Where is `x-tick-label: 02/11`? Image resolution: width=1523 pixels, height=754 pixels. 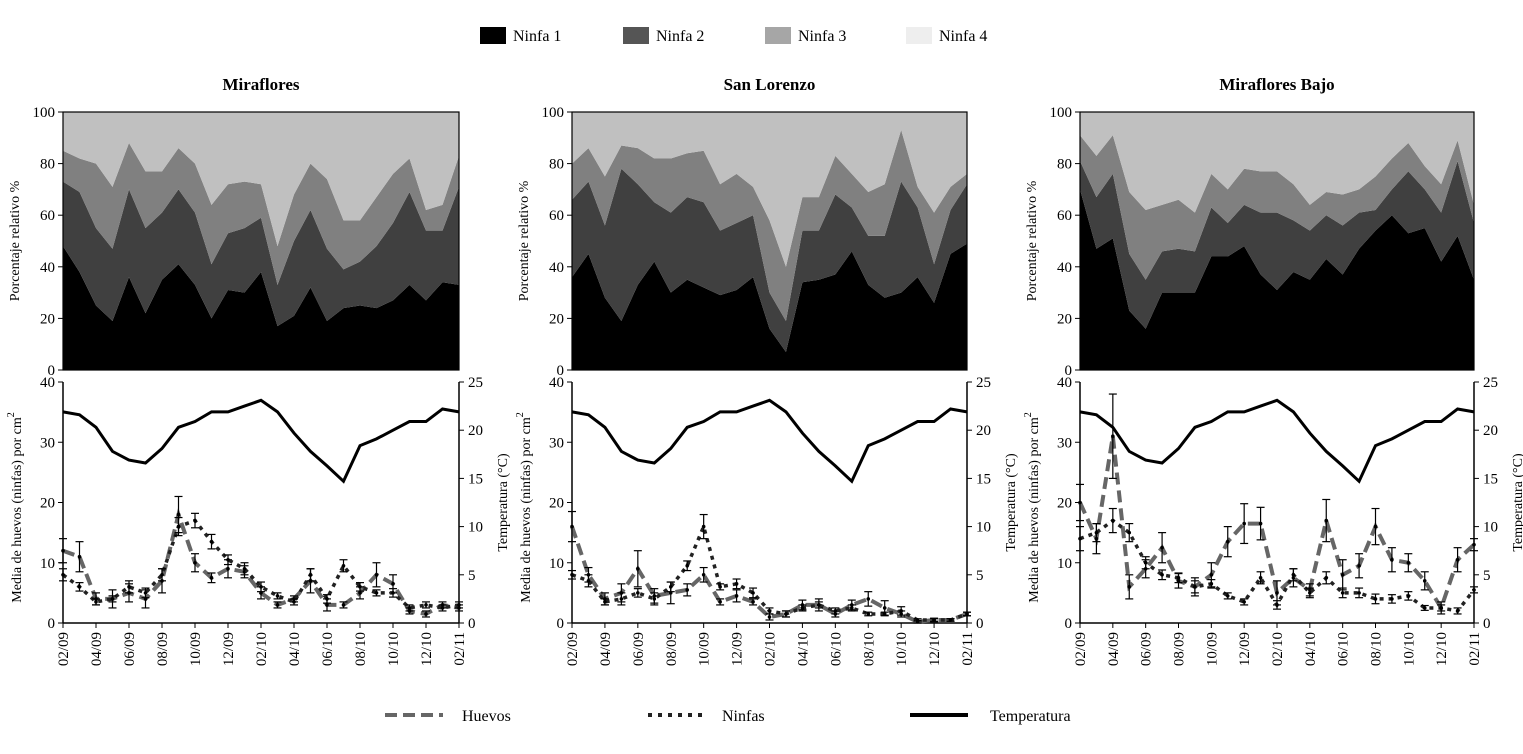
x-tick-label: 02/11 is located at coordinates (1475, 649).